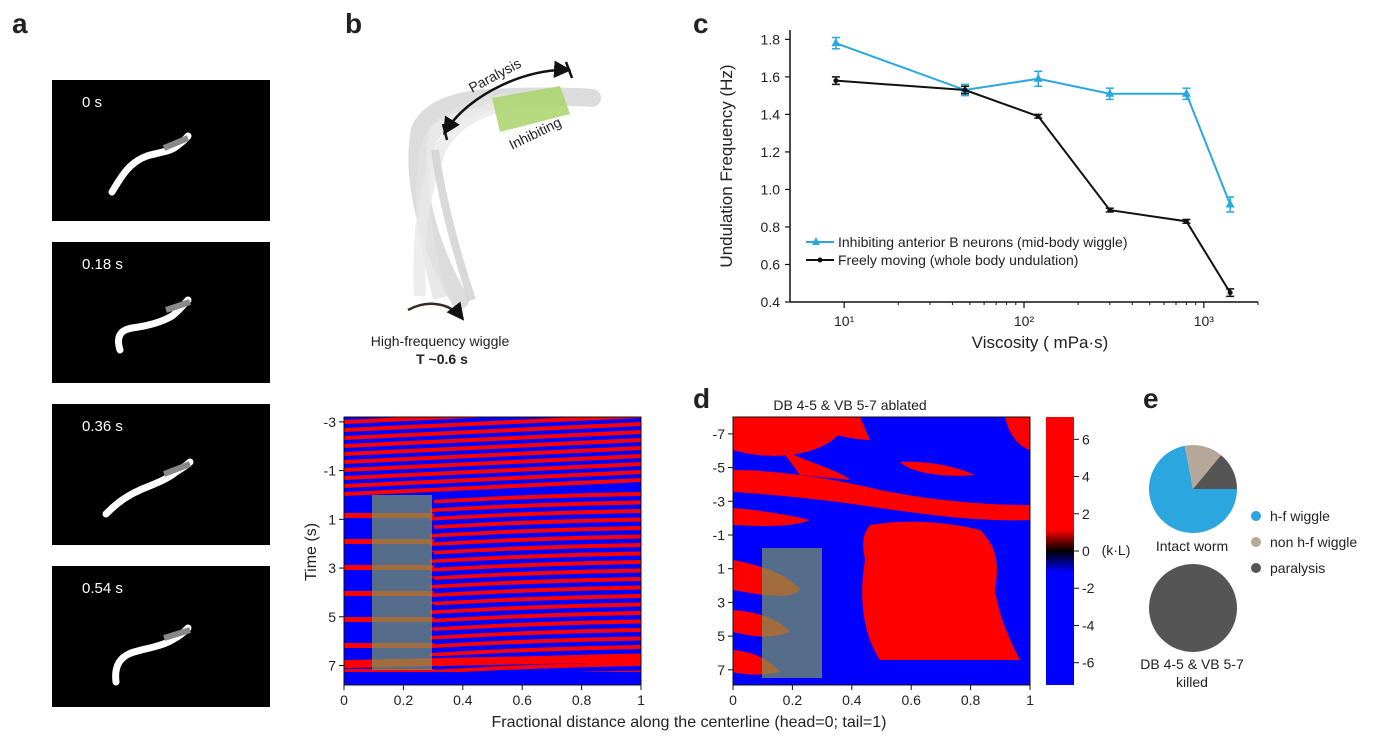 The image size is (1379, 740). I want to click on y-tick-label: 0.4, so click(771, 302).